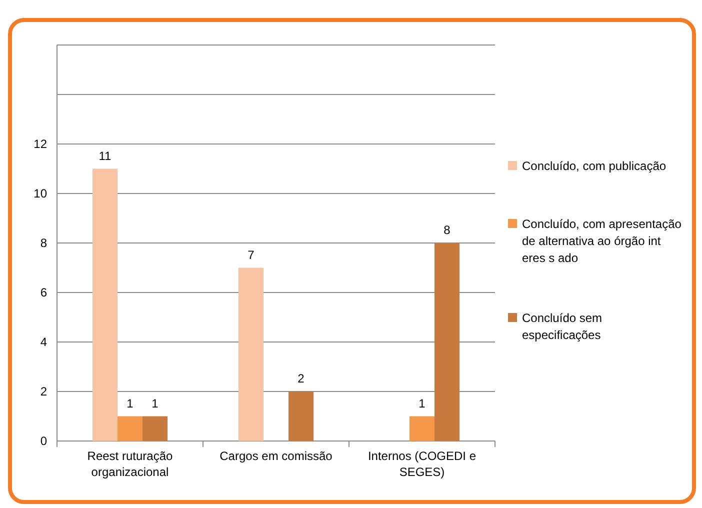  Describe the element at coordinates (447, 230) in the screenshot. I see `data-label: 8` at that location.